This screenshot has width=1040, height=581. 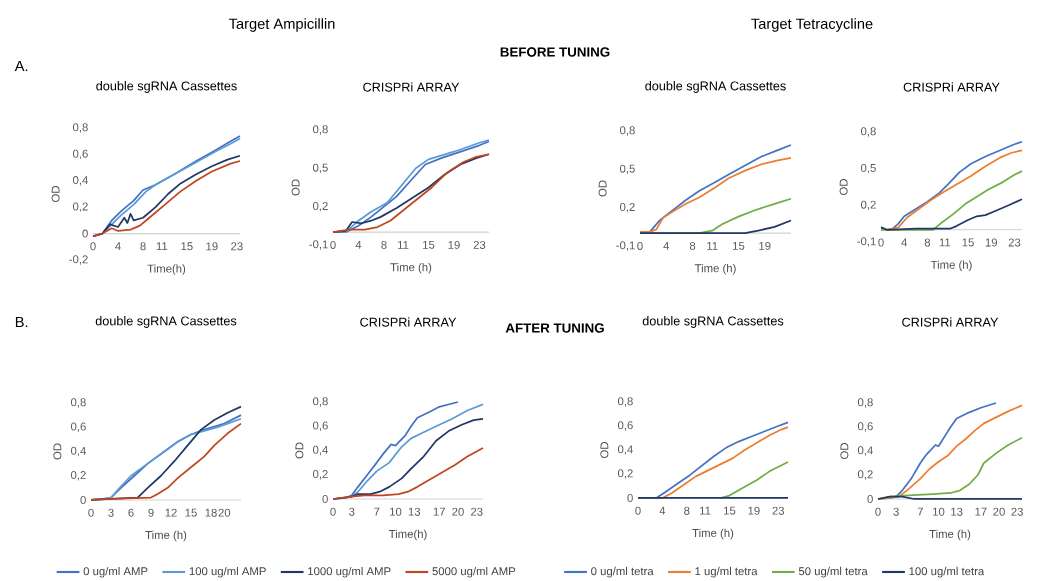 I want to click on x-tick-label: 10, so click(x=939, y=511).